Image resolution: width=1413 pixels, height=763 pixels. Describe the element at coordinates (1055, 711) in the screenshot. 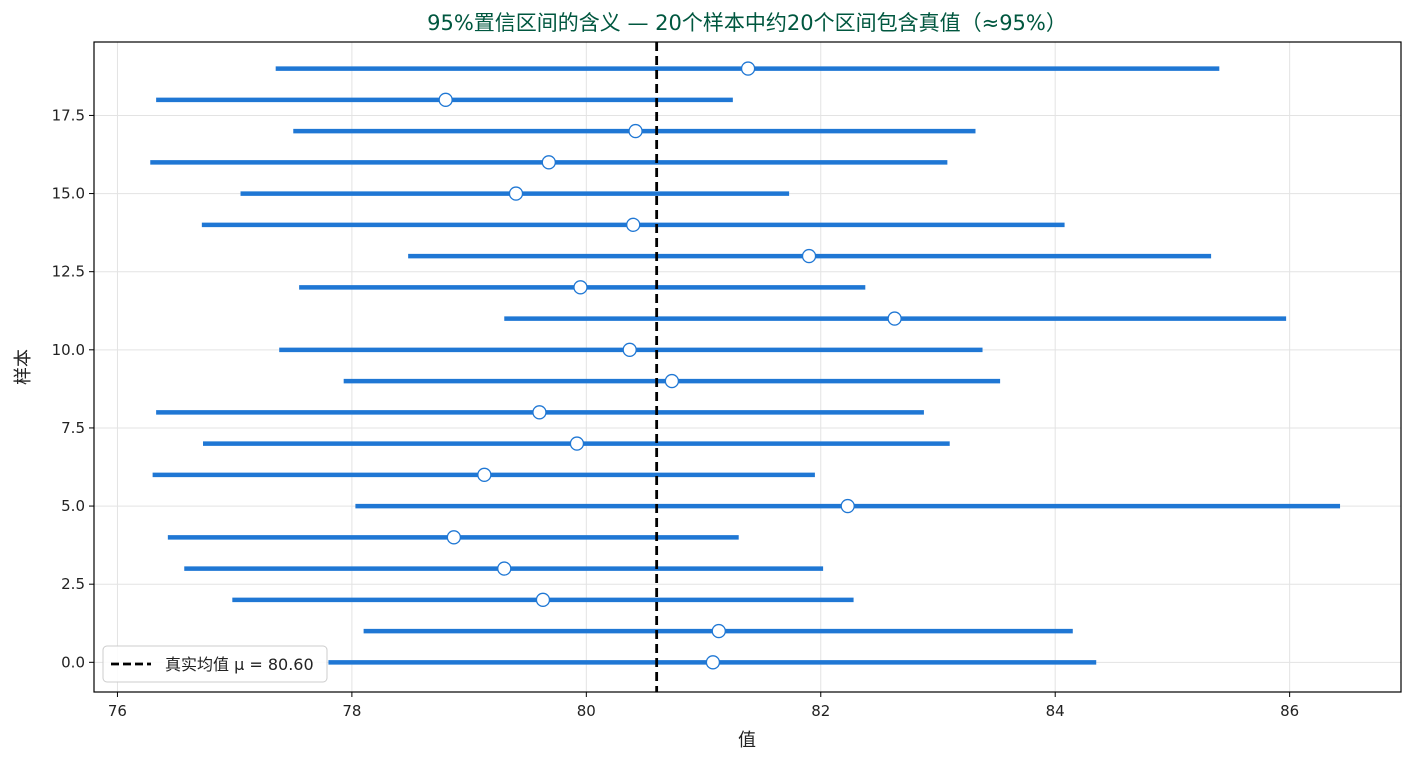

I see `x-tick-label: 84` at that location.